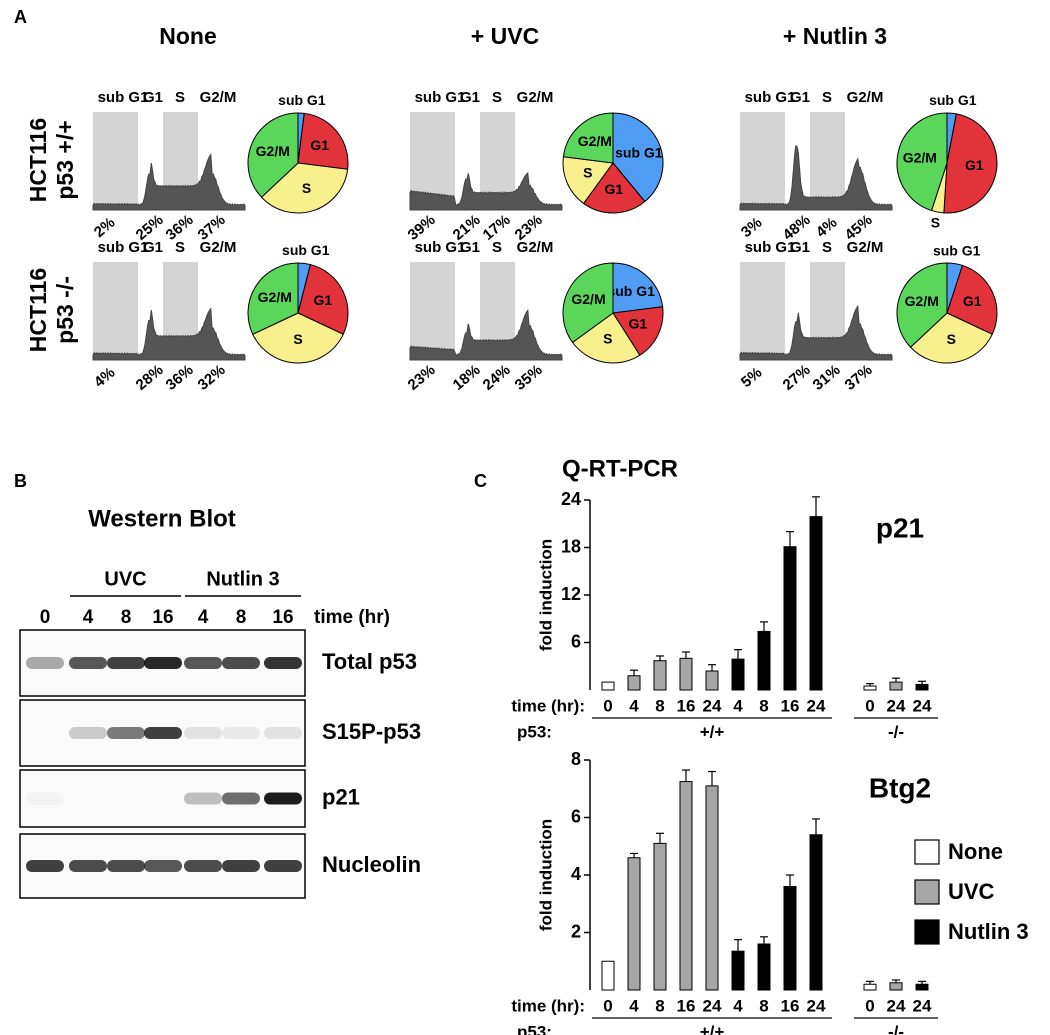  Describe the element at coordinates (203, 617) in the screenshot. I see `lane-label: 4` at that location.